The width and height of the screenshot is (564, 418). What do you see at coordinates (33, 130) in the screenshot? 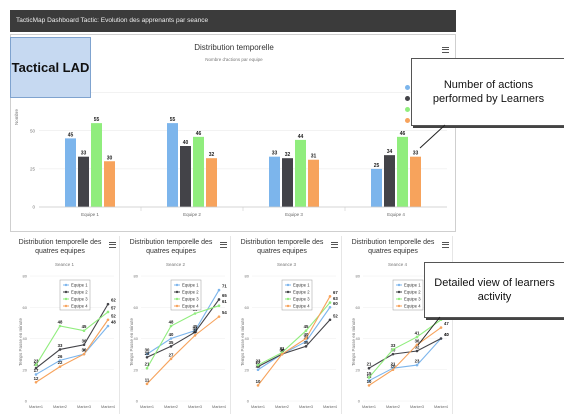
I see `y-tick-label: 50` at bounding box center [33, 130].